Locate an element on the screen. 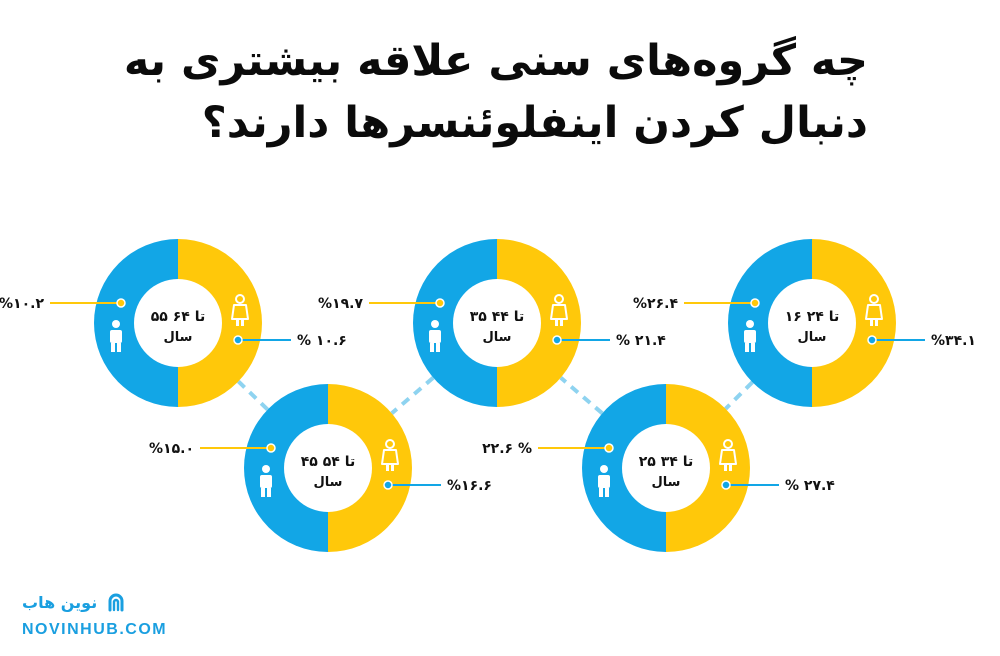  brand-url: NOVINHUB.COM is located at coordinates (95, 629).